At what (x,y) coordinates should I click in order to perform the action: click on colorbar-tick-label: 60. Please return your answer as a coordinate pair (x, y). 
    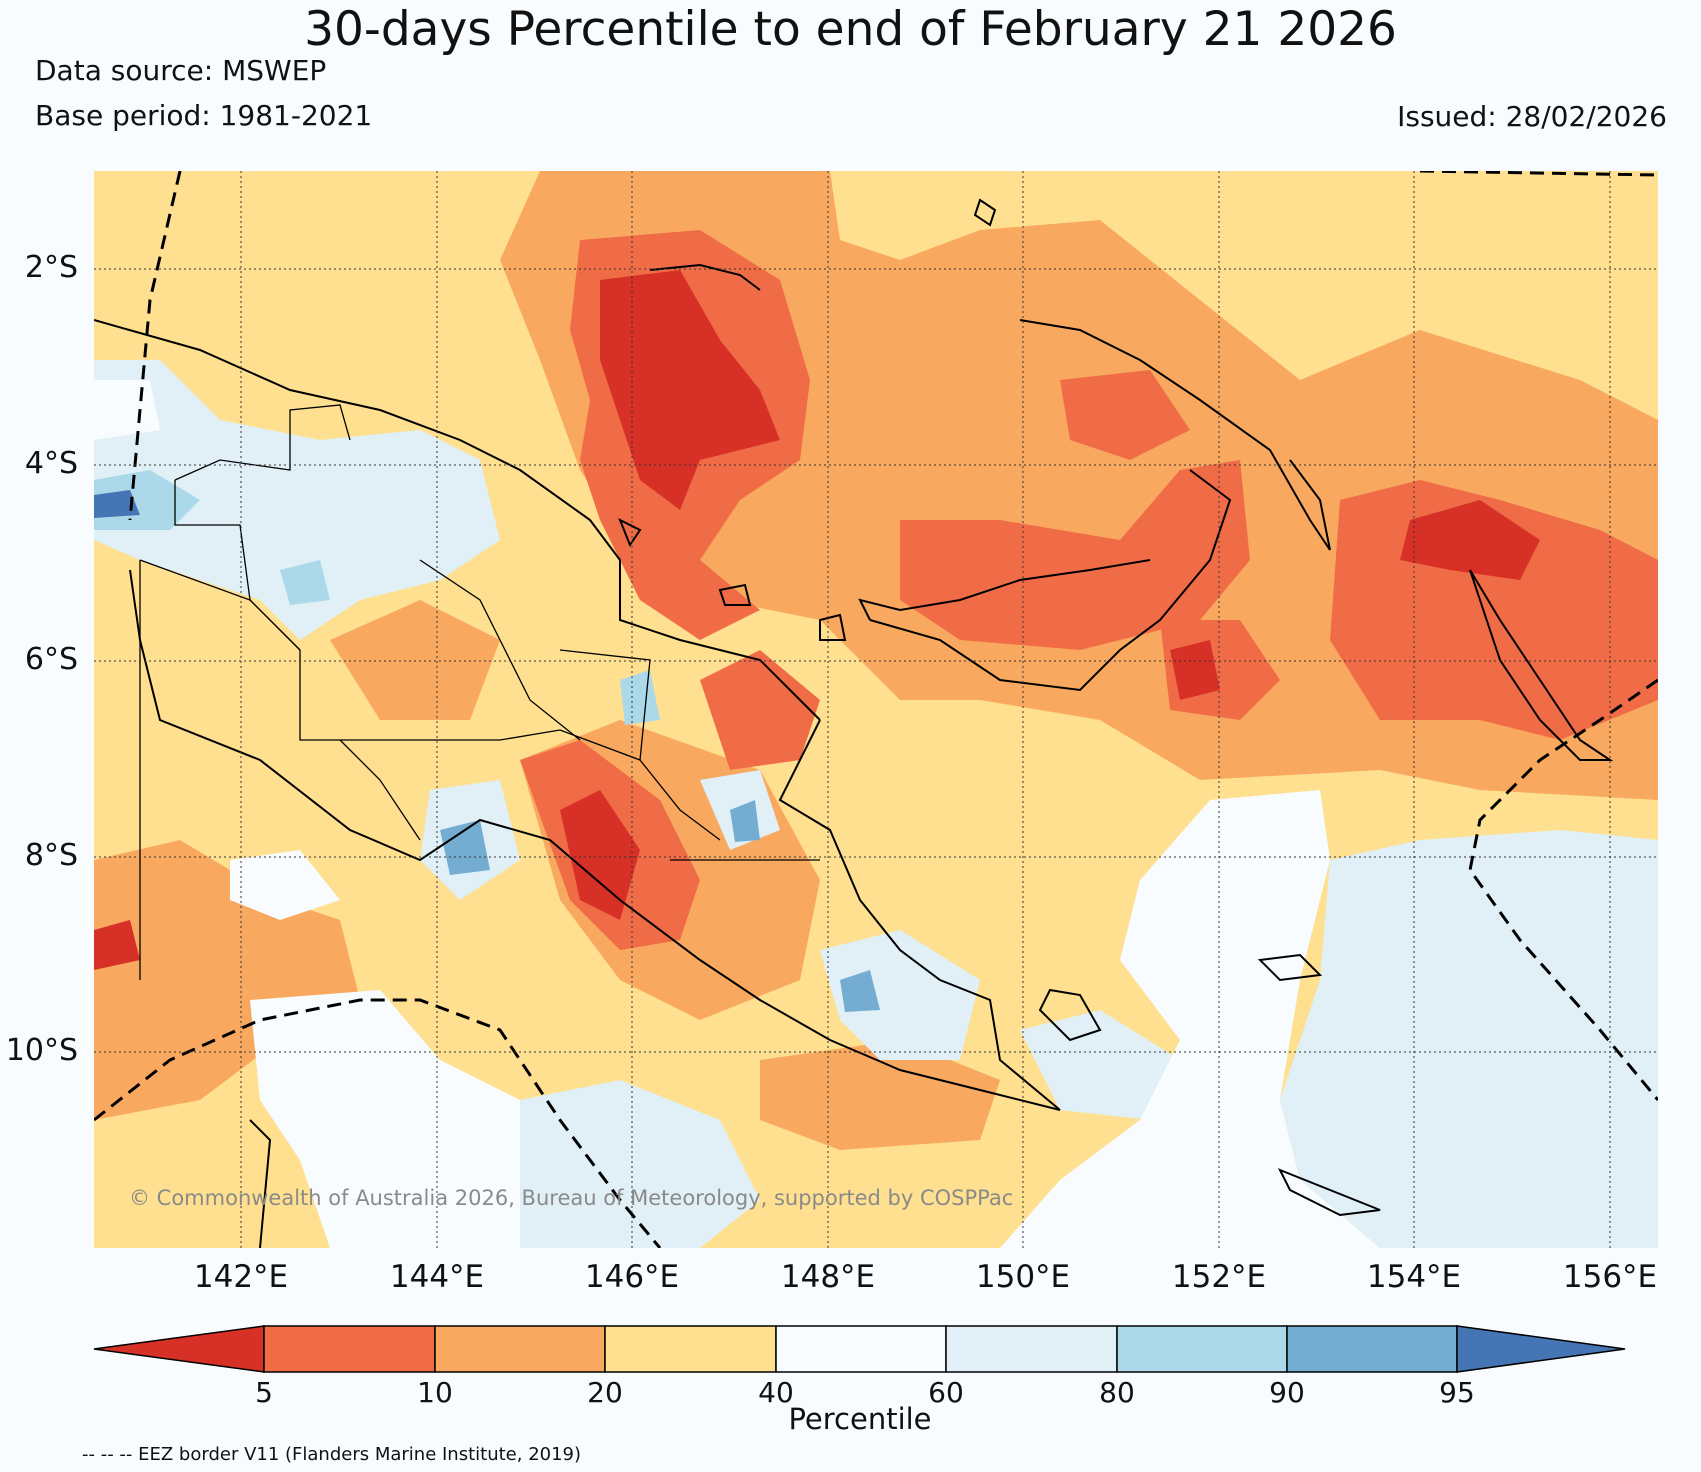
    Looking at the image, I should click on (946, 1392).